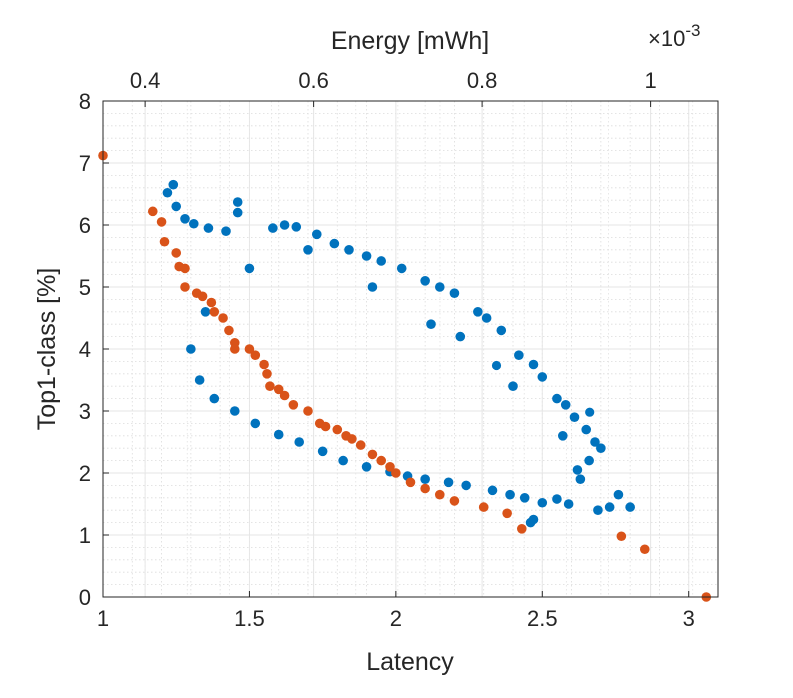 Image resolution: width=793 pixels, height=698 pixels. I want to click on y-tick-label: 1, so click(85, 535).